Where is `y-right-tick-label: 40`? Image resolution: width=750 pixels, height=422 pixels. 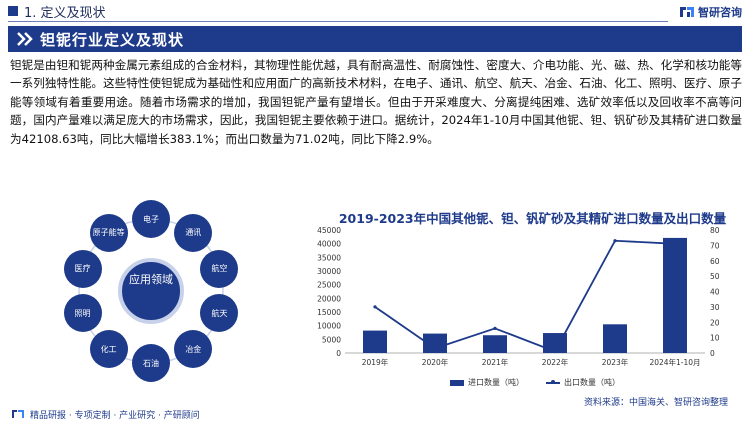 y-right-tick-label: 40 is located at coordinates (715, 292).